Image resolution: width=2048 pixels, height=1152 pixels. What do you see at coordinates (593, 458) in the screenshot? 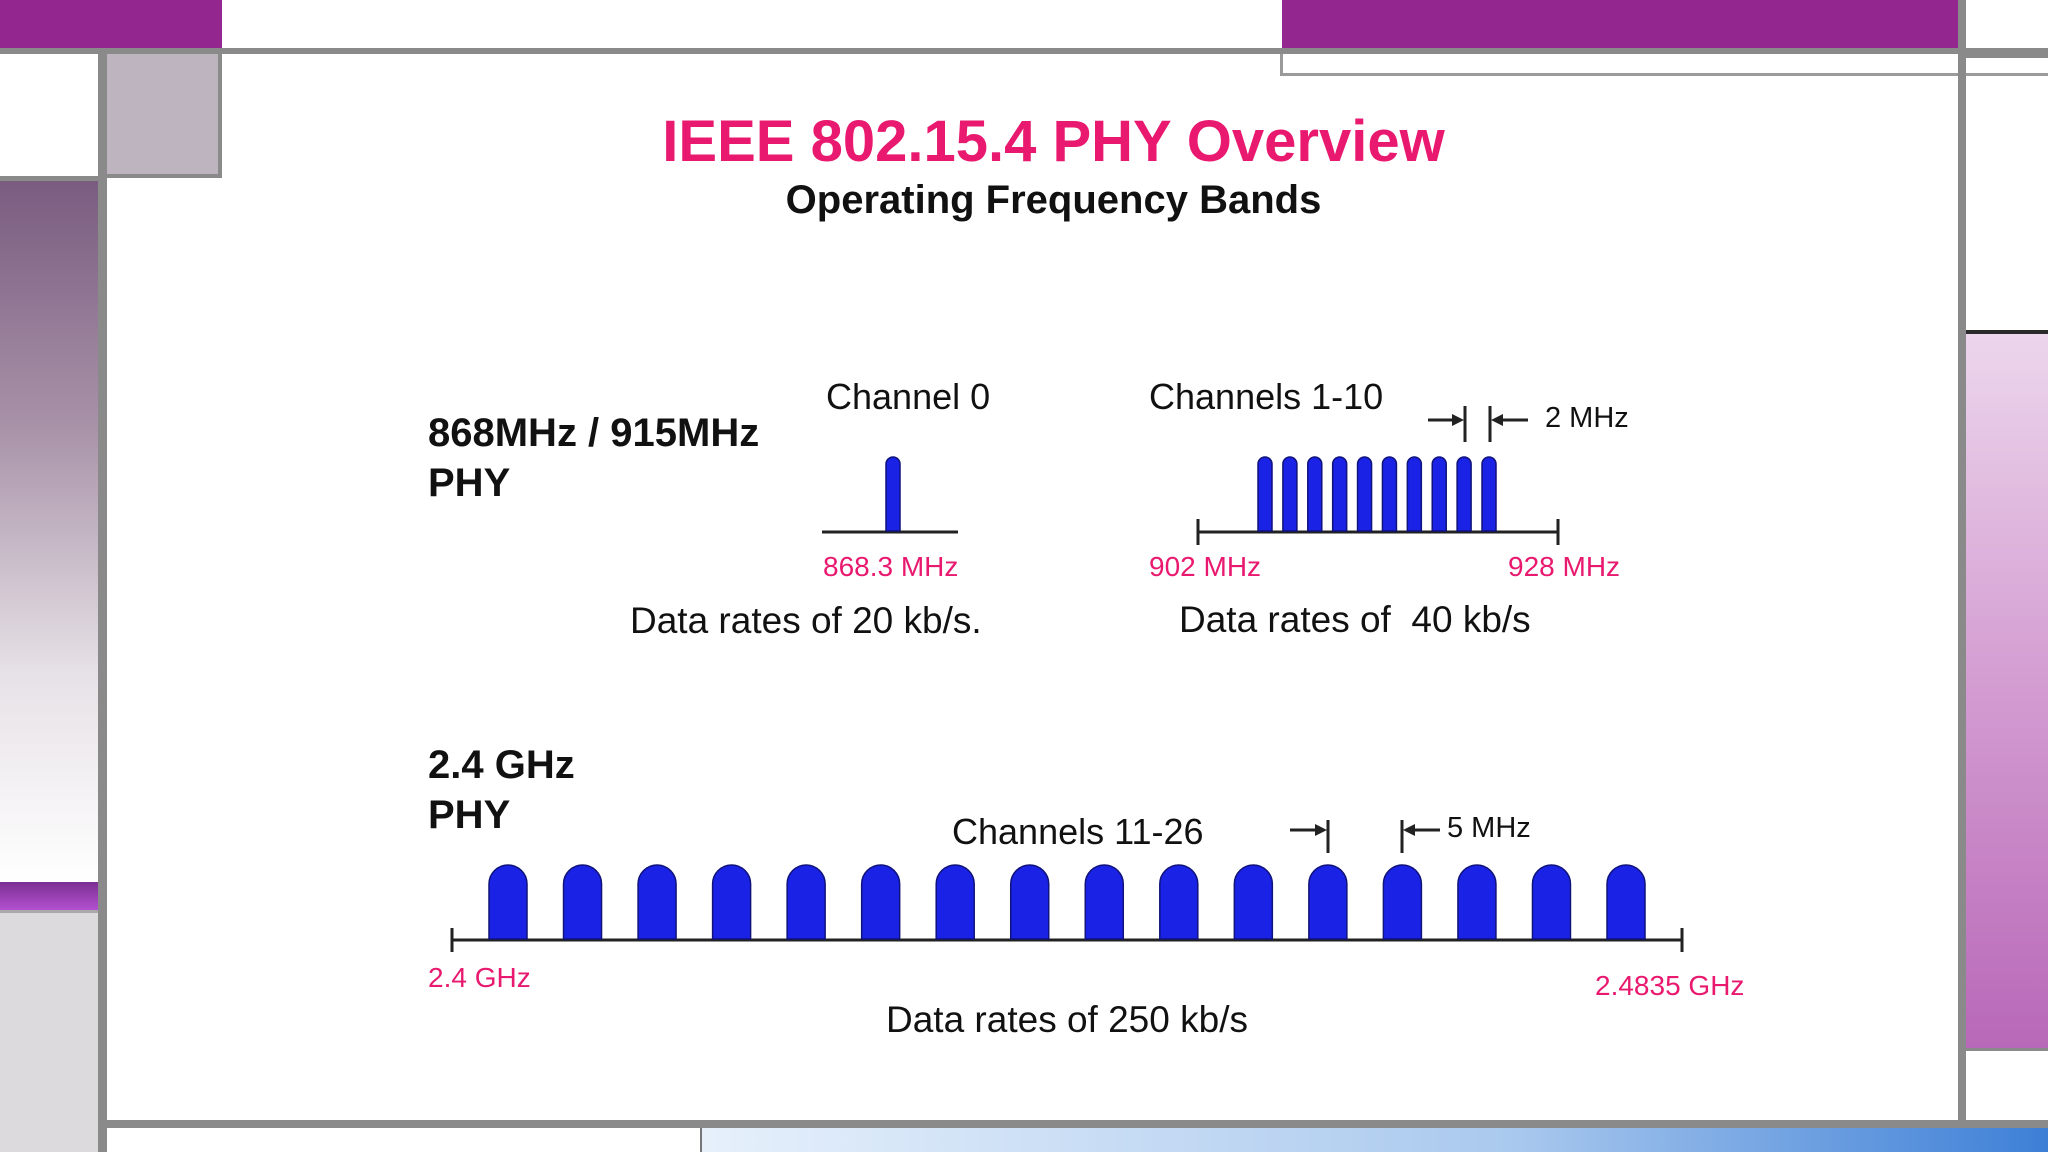
I see `phy-label-868-915: 868MHz / 915MHz PHY` at bounding box center [593, 458].